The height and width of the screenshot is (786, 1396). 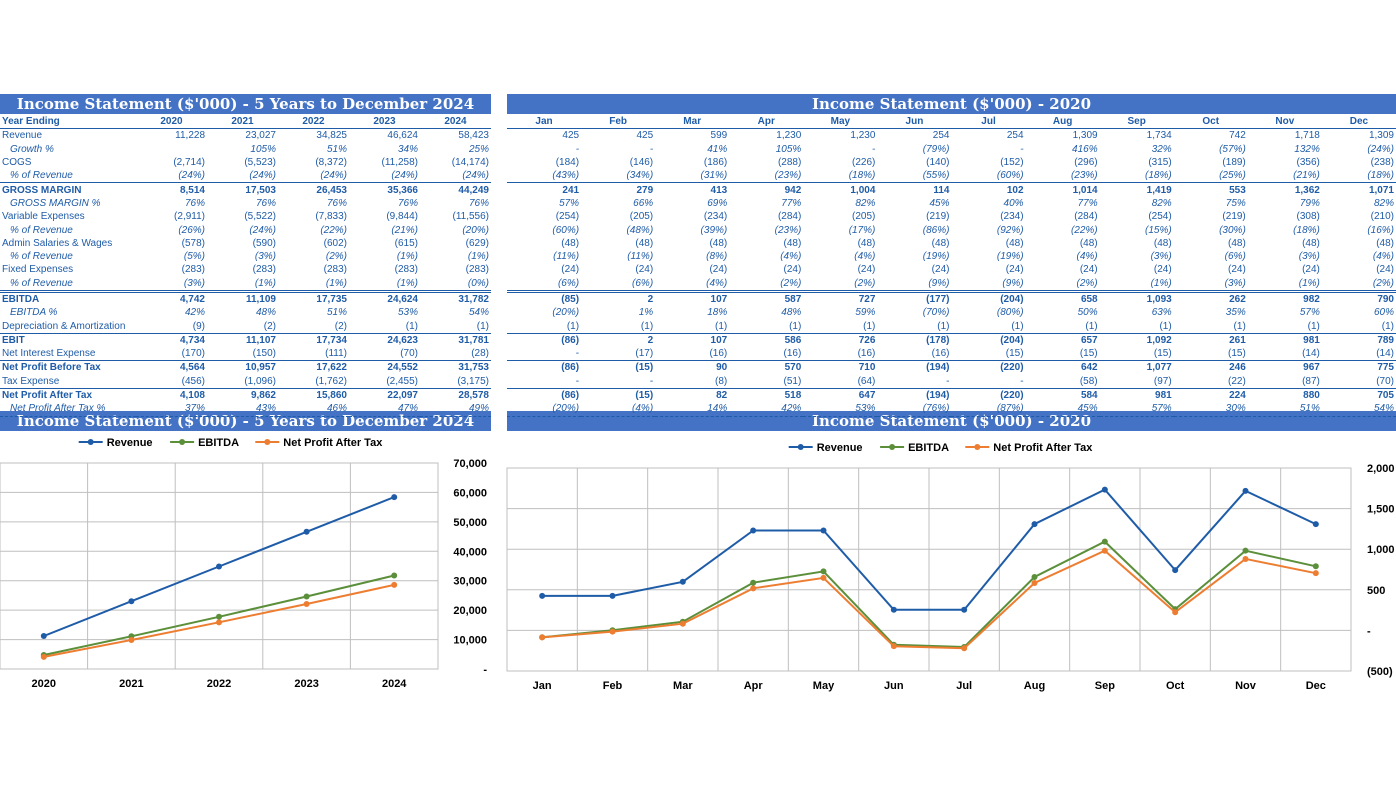 I want to click on value-cell: 105%, so click(x=263, y=149).